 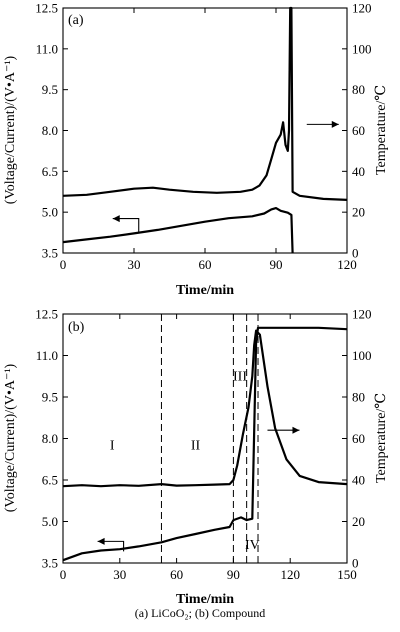 What do you see at coordinates (240, 376) in the screenshot?
I see `region-label: III` at bounding box center [240, 376].